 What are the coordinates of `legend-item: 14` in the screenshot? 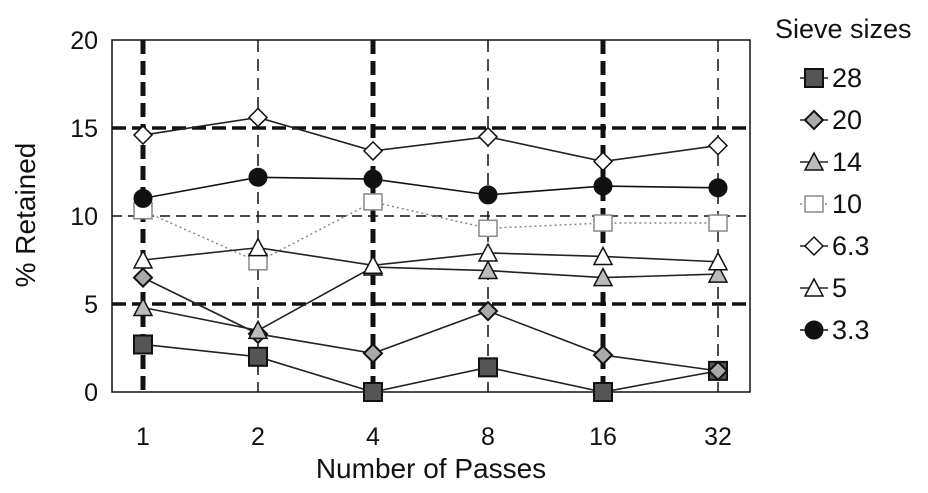 It's located at (831, 162).